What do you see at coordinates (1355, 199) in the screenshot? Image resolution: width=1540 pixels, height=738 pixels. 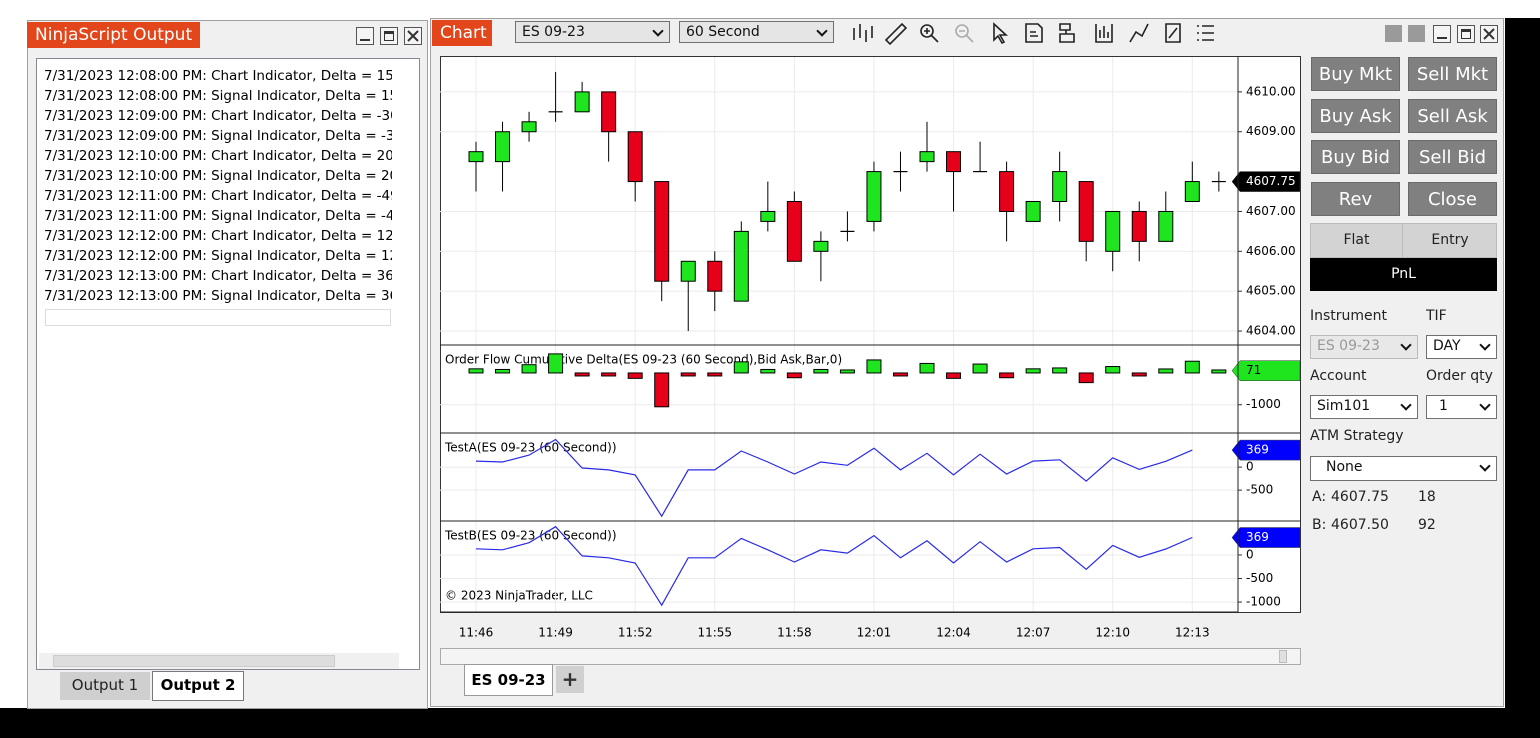 I see `order-button: Rev` at bounding box center [1355, 199].